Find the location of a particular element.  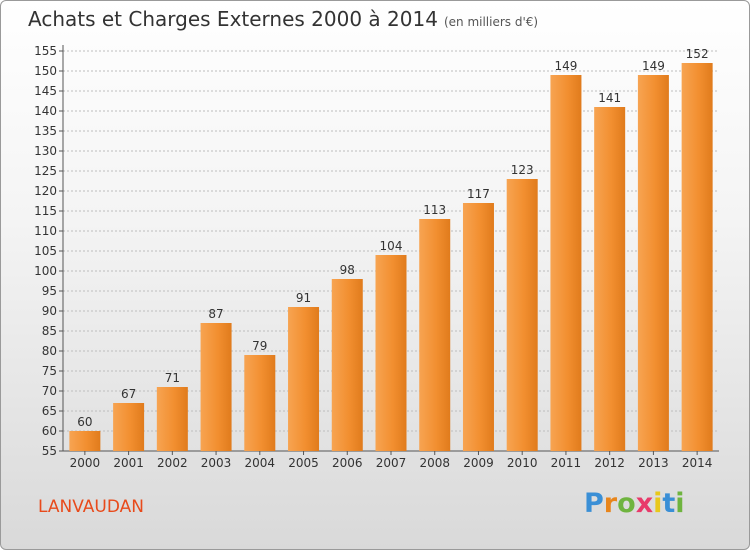

data-label: 98 is located at coordinates (347, 270).